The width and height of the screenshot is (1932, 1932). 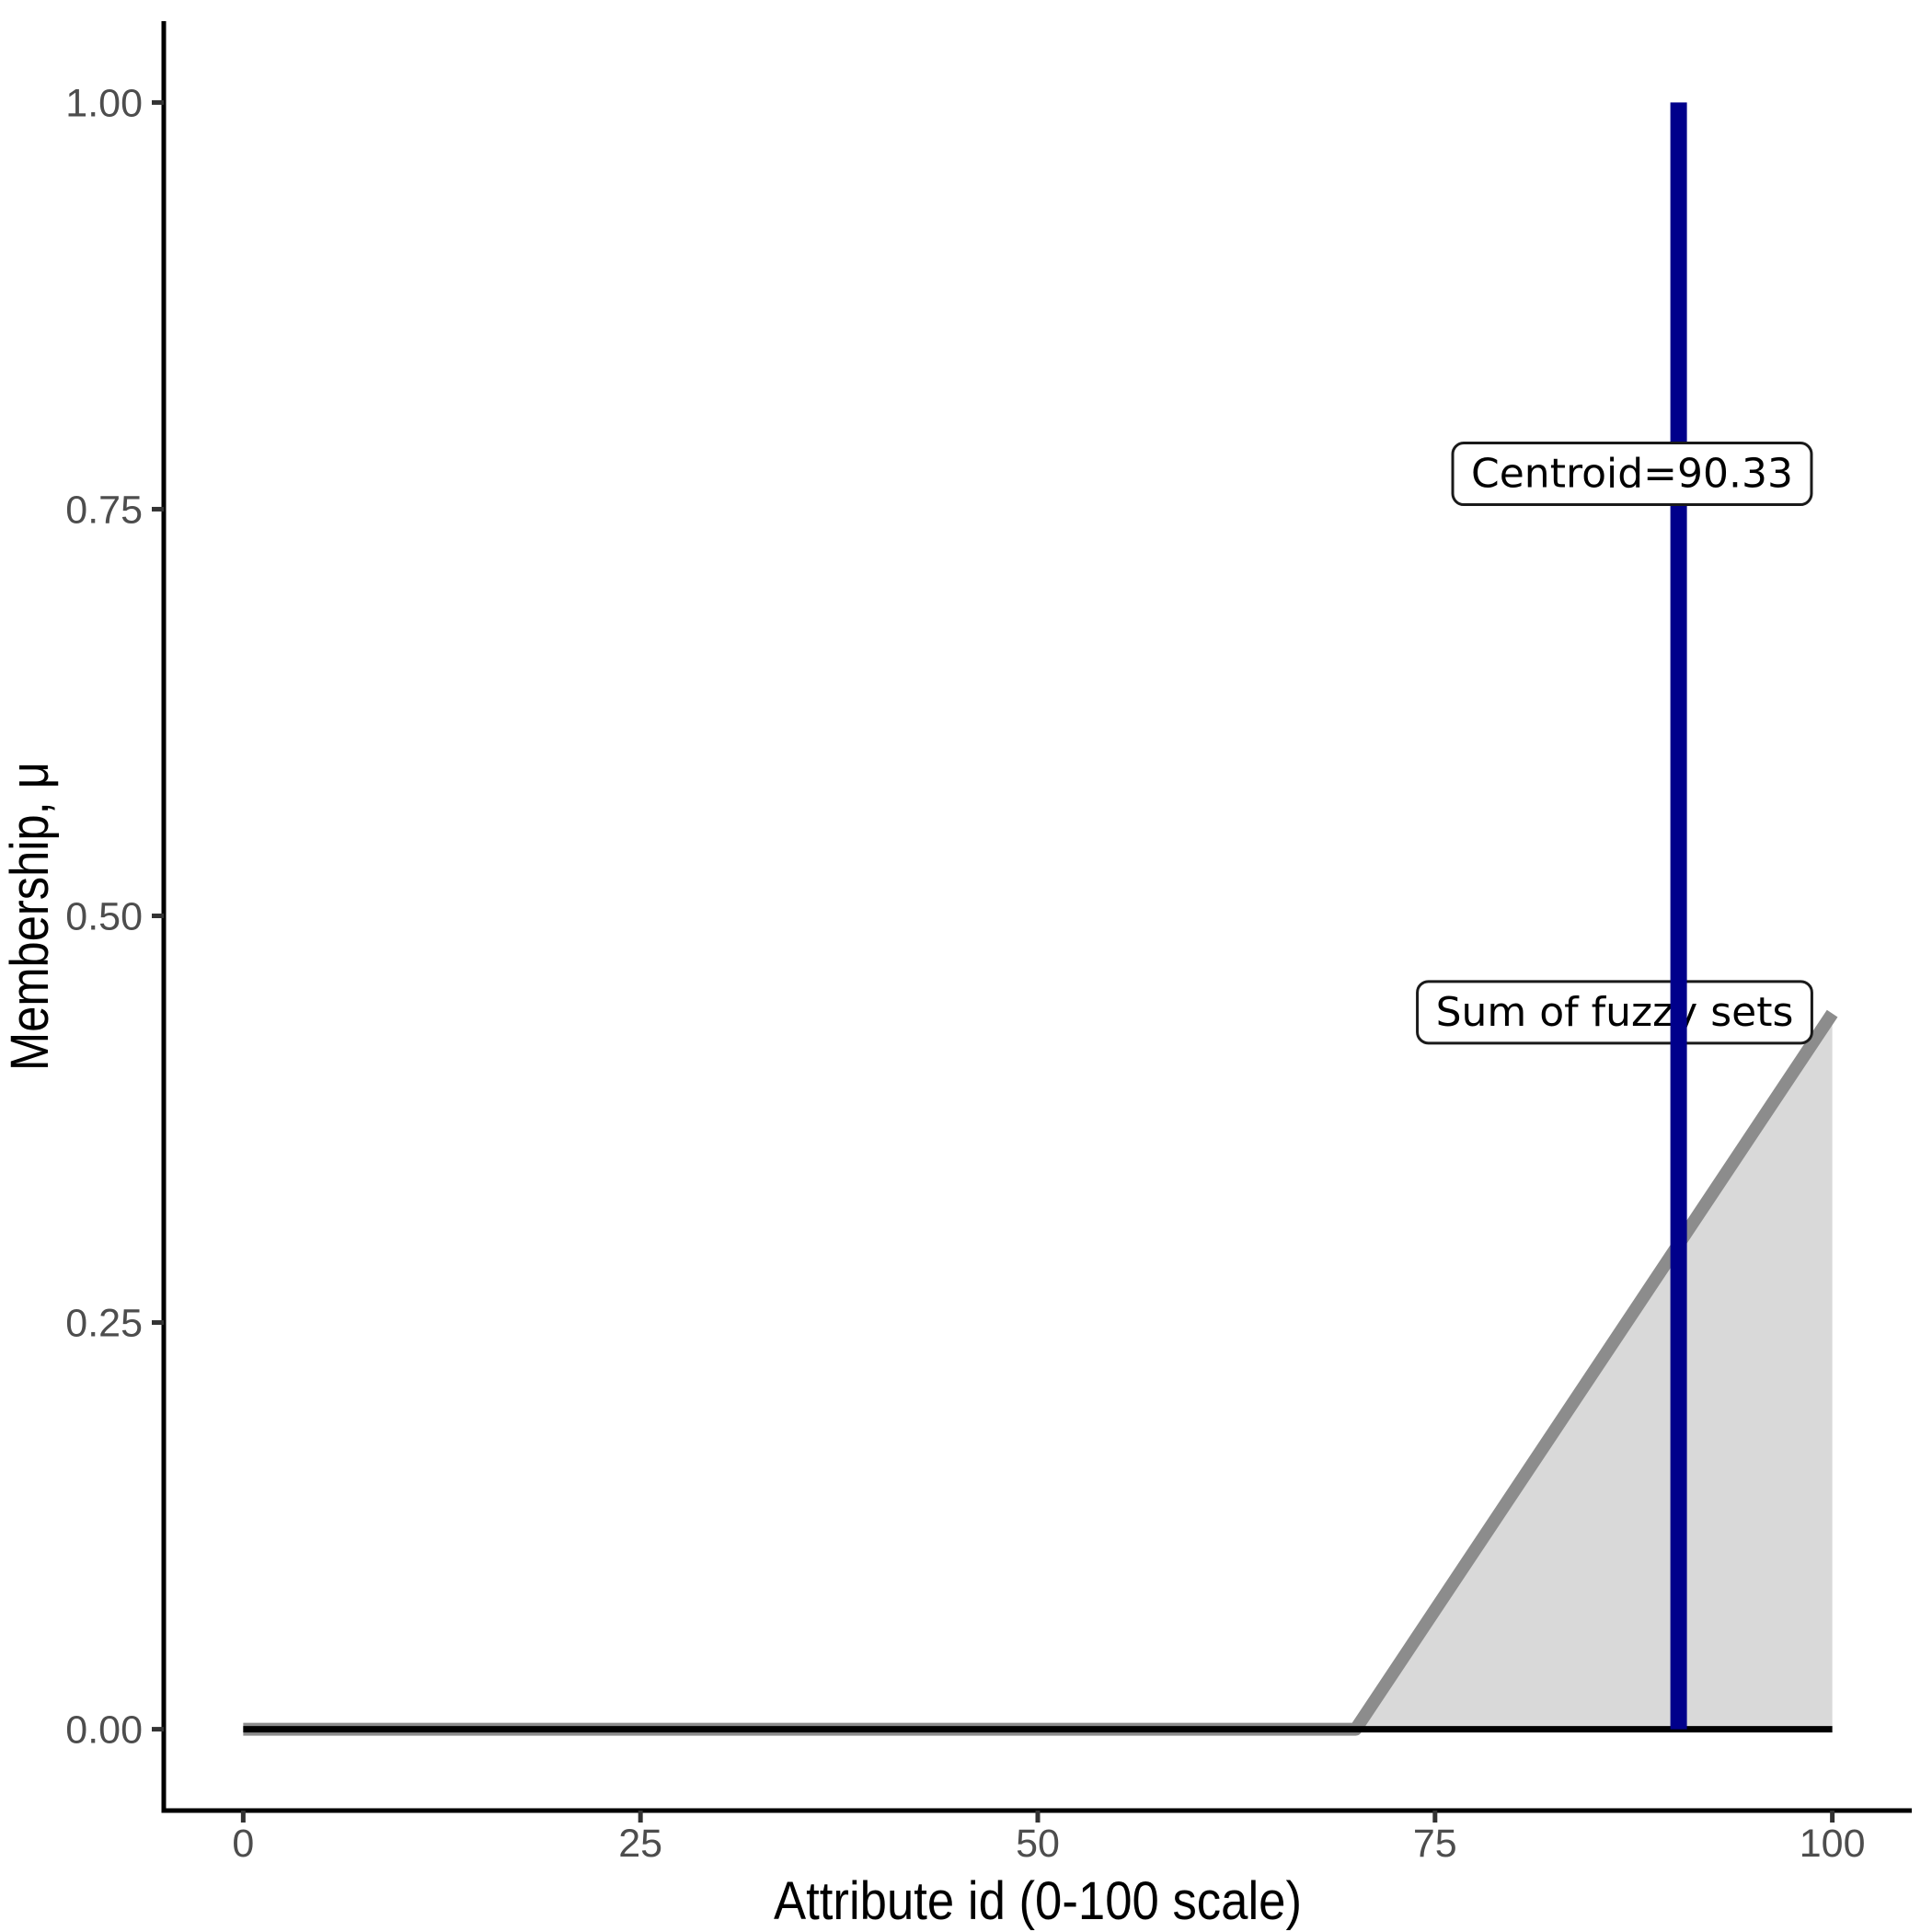 I want to click on sum-of-fuzzy-sets-label-frame, so click(x=1614, y=1012).